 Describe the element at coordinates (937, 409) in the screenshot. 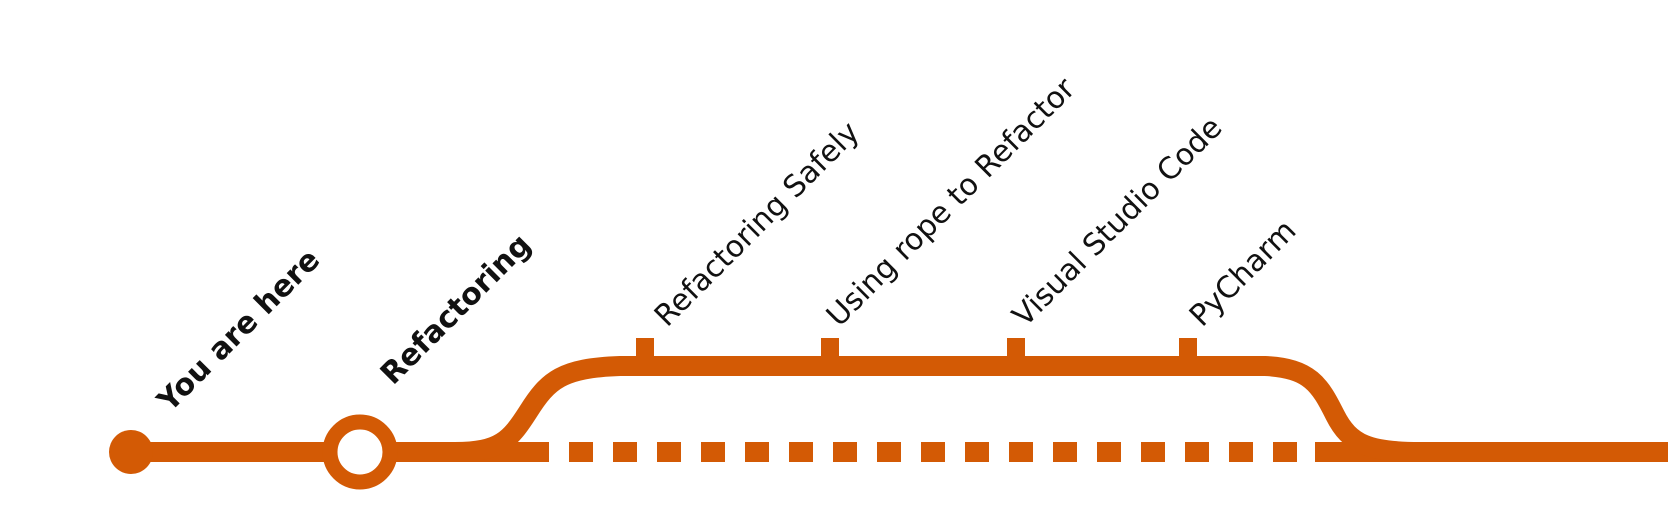

I see `branch-line` at that location.